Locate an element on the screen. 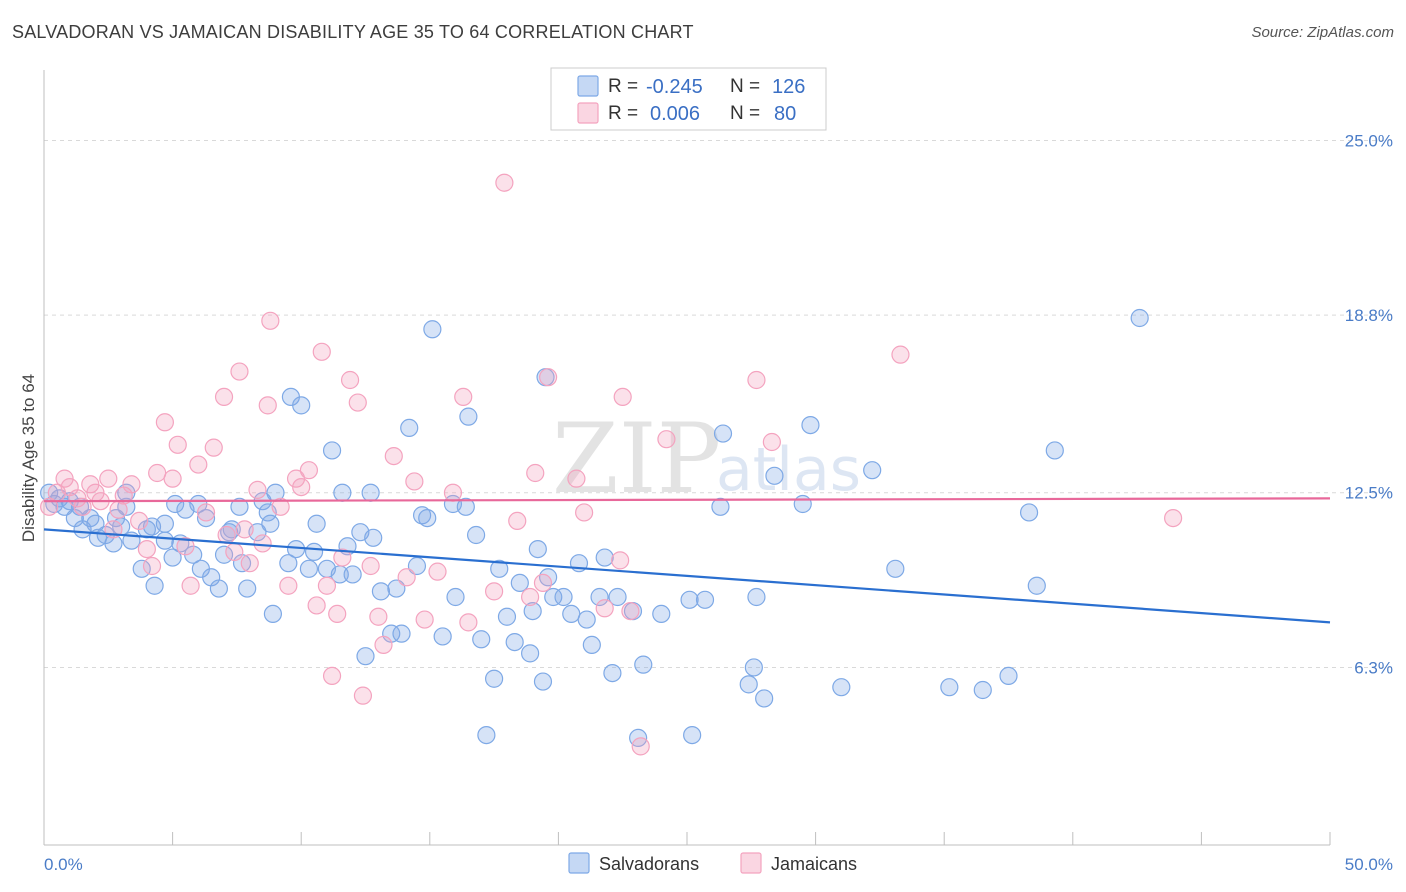 The image size is (1406, 892). legend-n-label-salvadorans: N = is located at coordinates (745, 86).